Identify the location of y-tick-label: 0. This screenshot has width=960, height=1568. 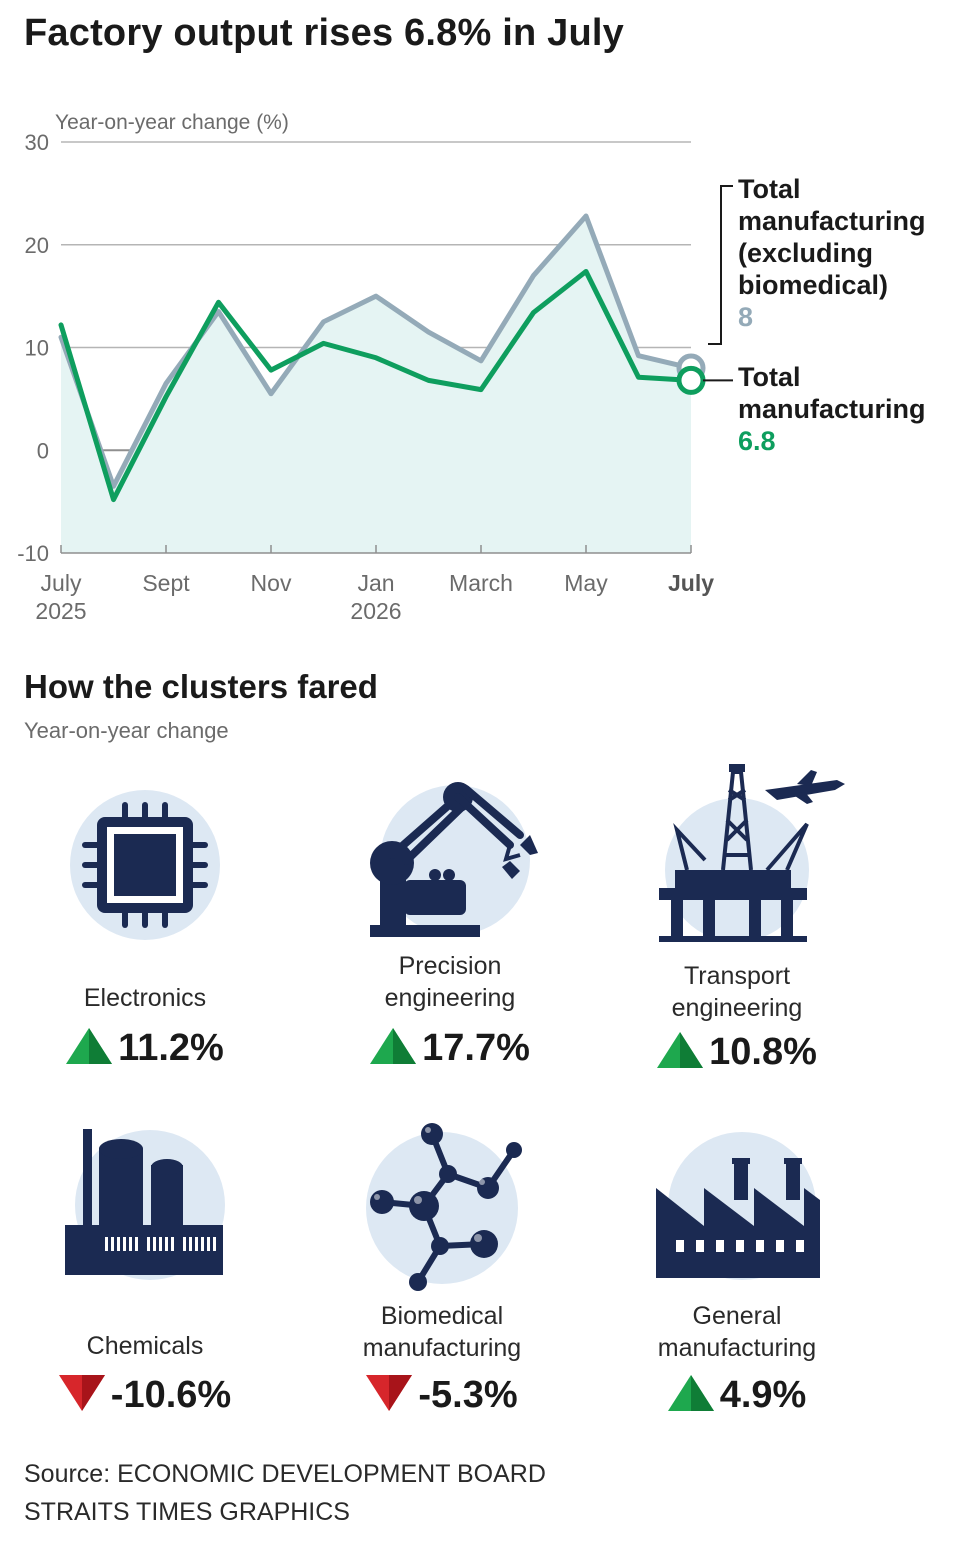
(43, 450).